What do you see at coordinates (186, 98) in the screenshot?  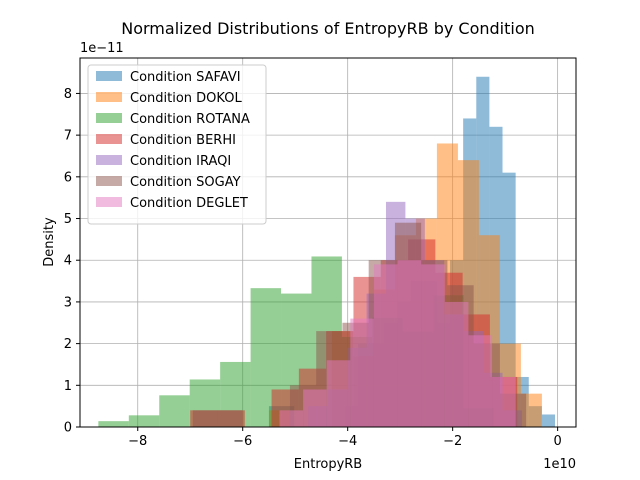 I see `legend-entry: Condition DOKOL` at bounding box center [186, 98].